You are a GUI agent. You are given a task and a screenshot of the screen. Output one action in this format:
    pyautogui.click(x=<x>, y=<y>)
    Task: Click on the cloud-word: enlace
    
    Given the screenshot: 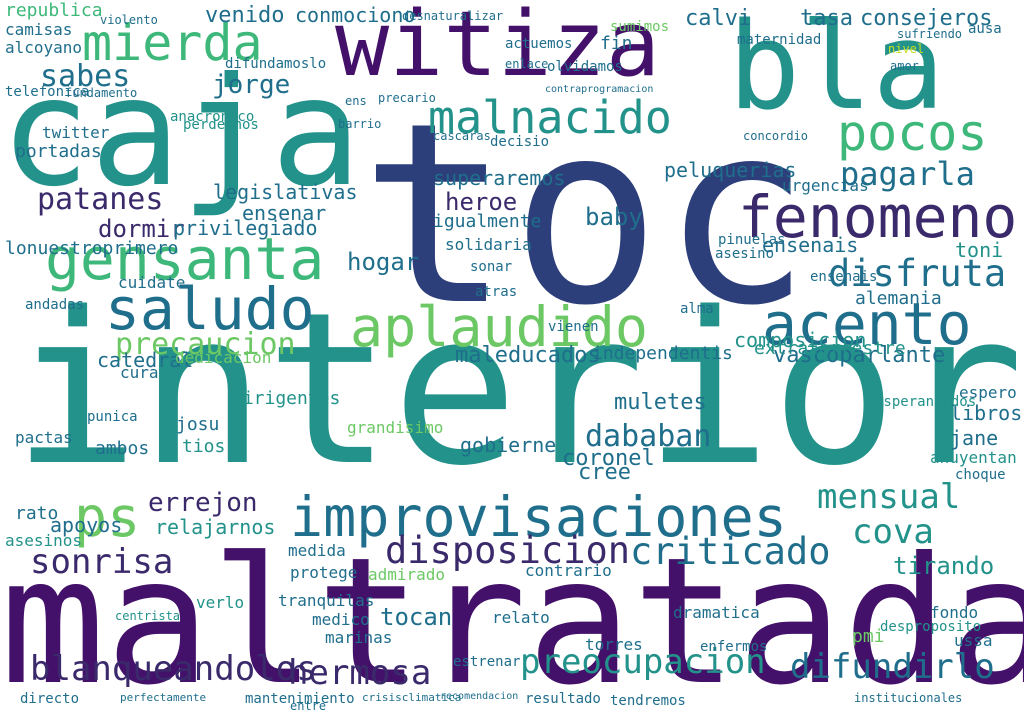 What is the action you would take?
    pyautogui.click(x=527, y=64)
    